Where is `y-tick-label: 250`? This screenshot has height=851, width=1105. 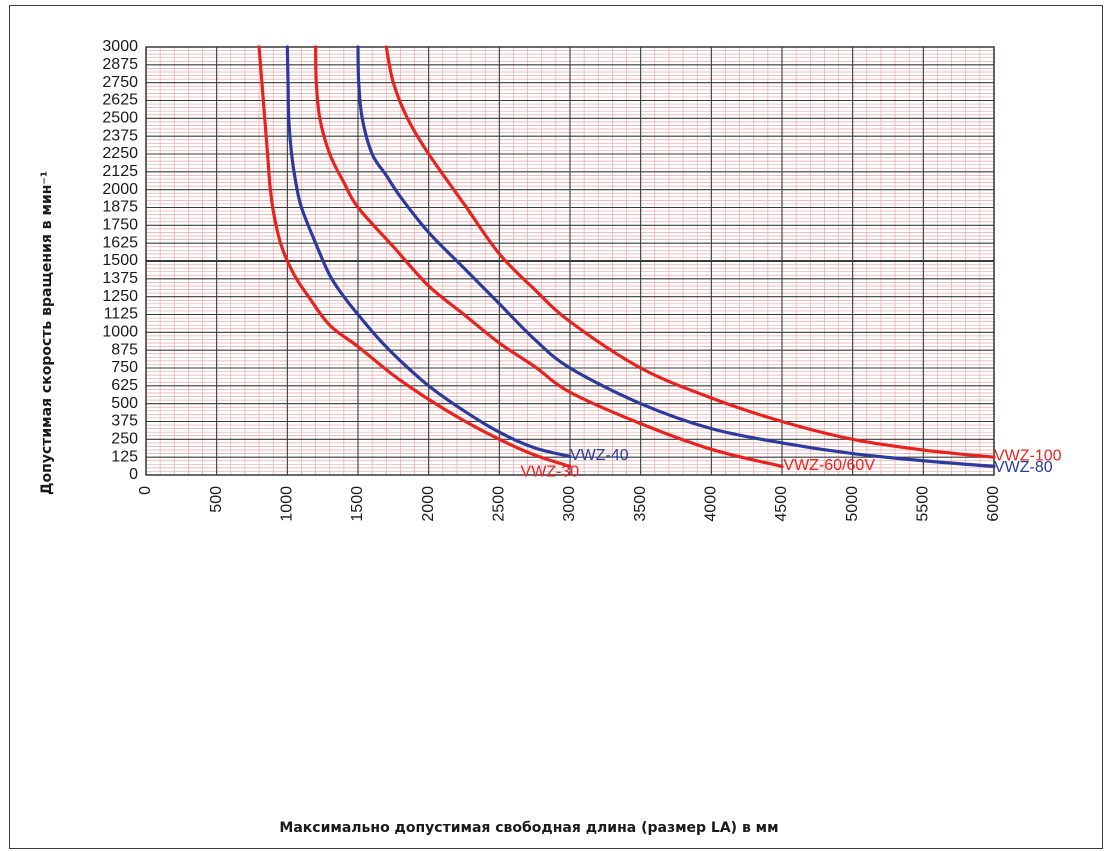 y-tick-label: 250 is located at coordinates (124, 439).